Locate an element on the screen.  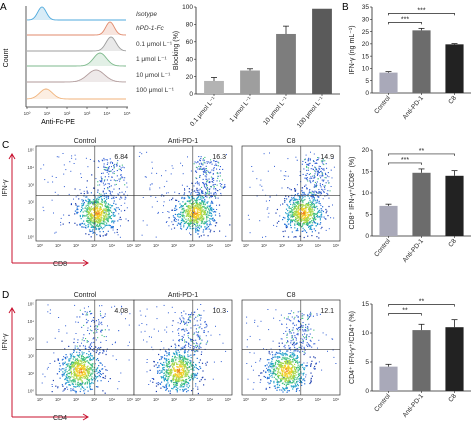
cd4-plot-frame is located at coordinates (85, 347).